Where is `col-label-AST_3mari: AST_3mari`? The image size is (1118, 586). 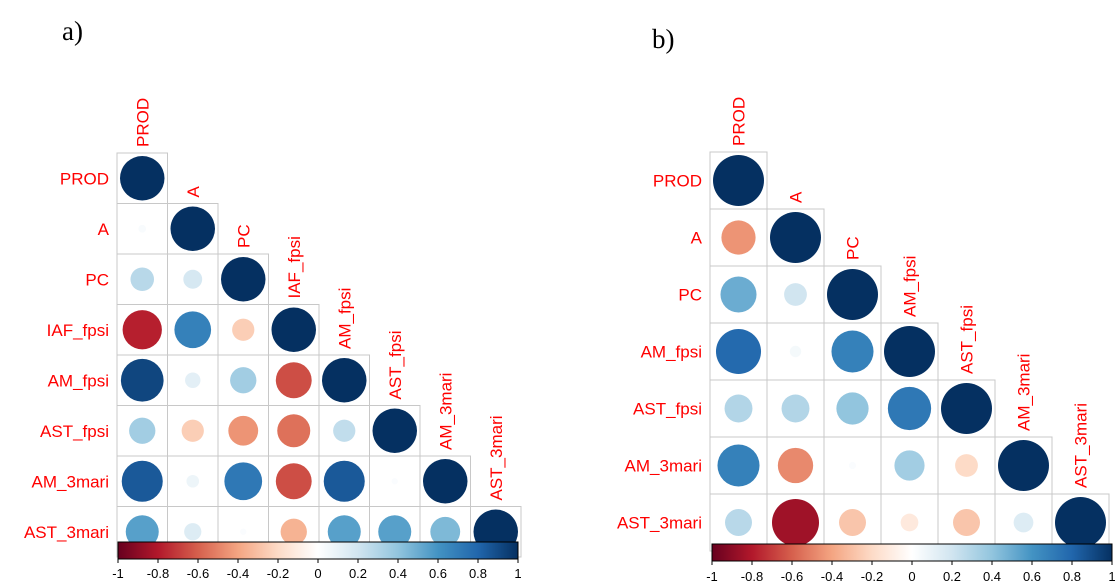
col-label-AST_3mari: AST_3mari is located at coordinates (1081, 445).